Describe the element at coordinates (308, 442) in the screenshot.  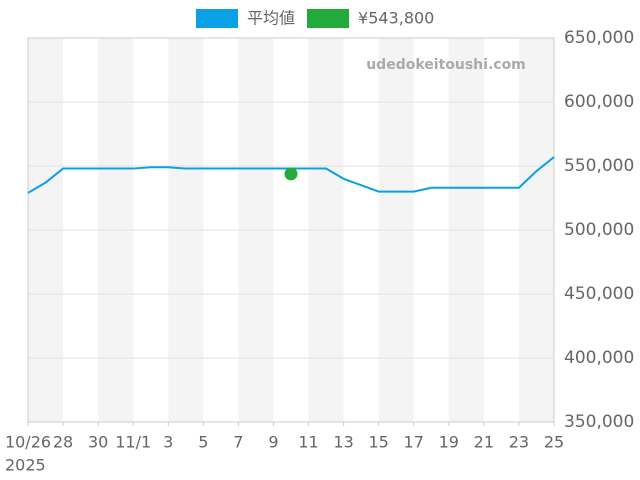
I see `x-tick-label: 11` at that location.